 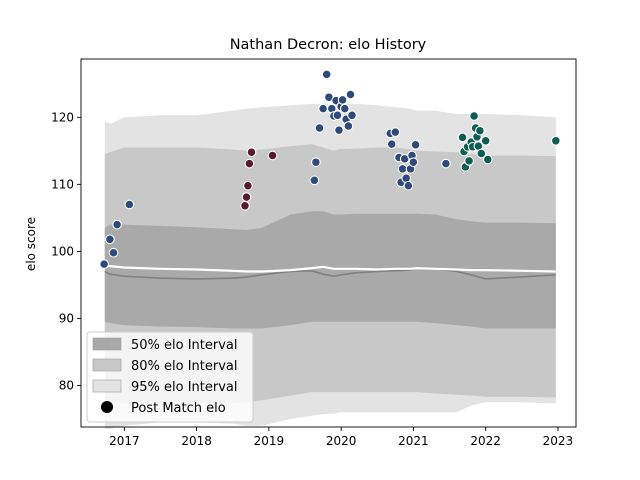 I want to click on y-tick-label: 90, so click(x=66, y=318).